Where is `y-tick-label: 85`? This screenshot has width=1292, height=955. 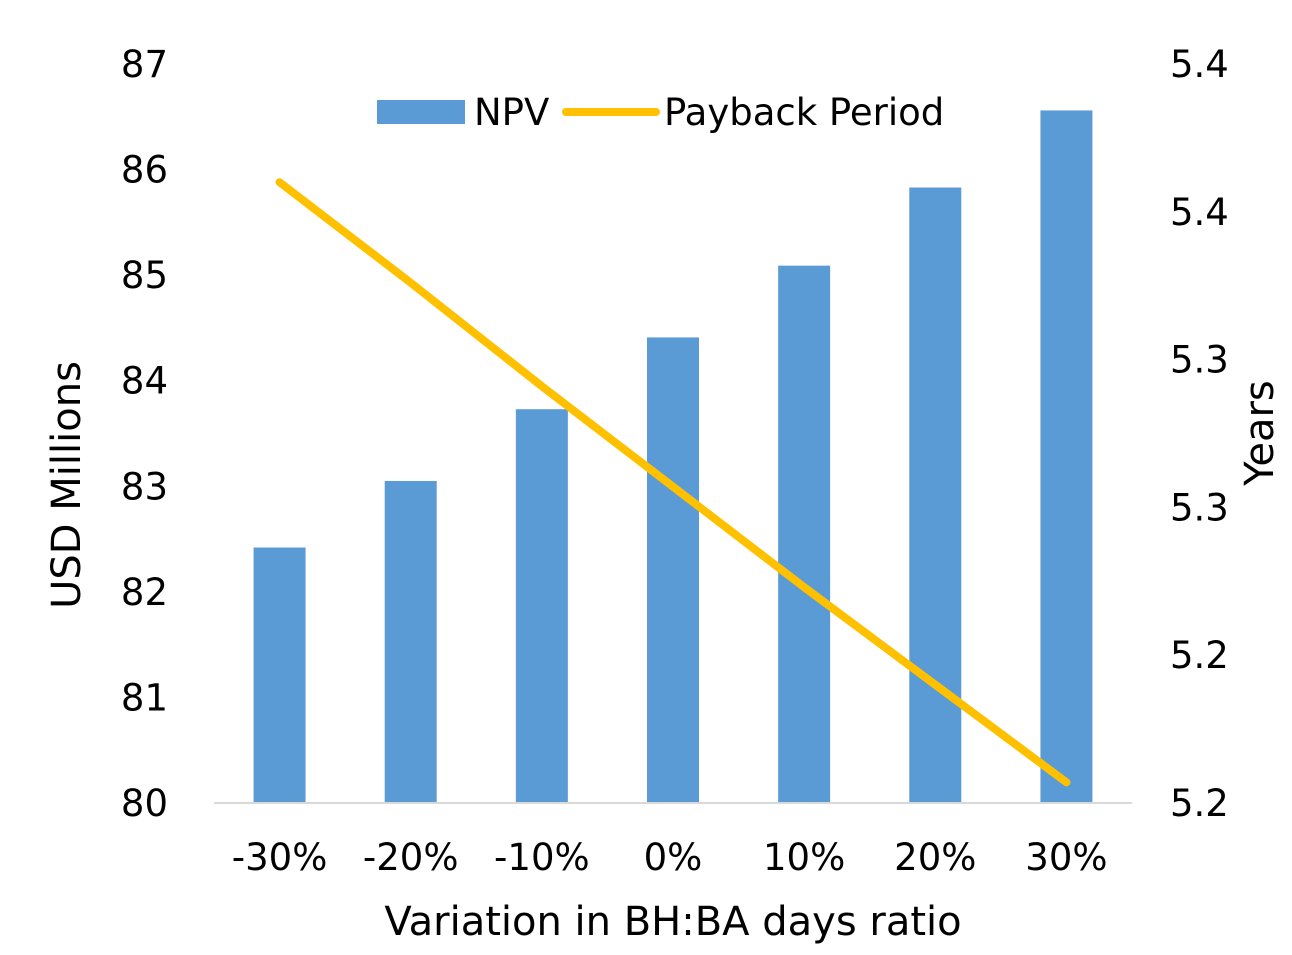
y-tick-label: 85 is located at coordinates (144, 275).